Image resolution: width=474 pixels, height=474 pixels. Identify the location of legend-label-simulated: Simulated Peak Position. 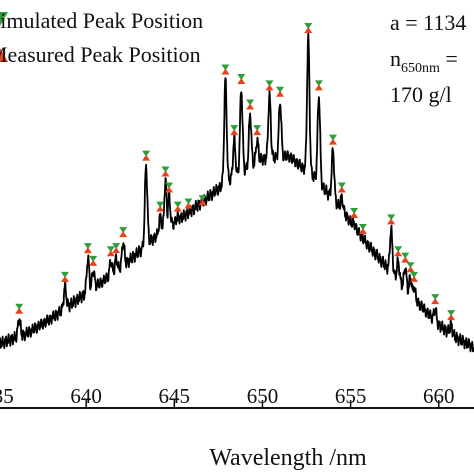
(101, 20).